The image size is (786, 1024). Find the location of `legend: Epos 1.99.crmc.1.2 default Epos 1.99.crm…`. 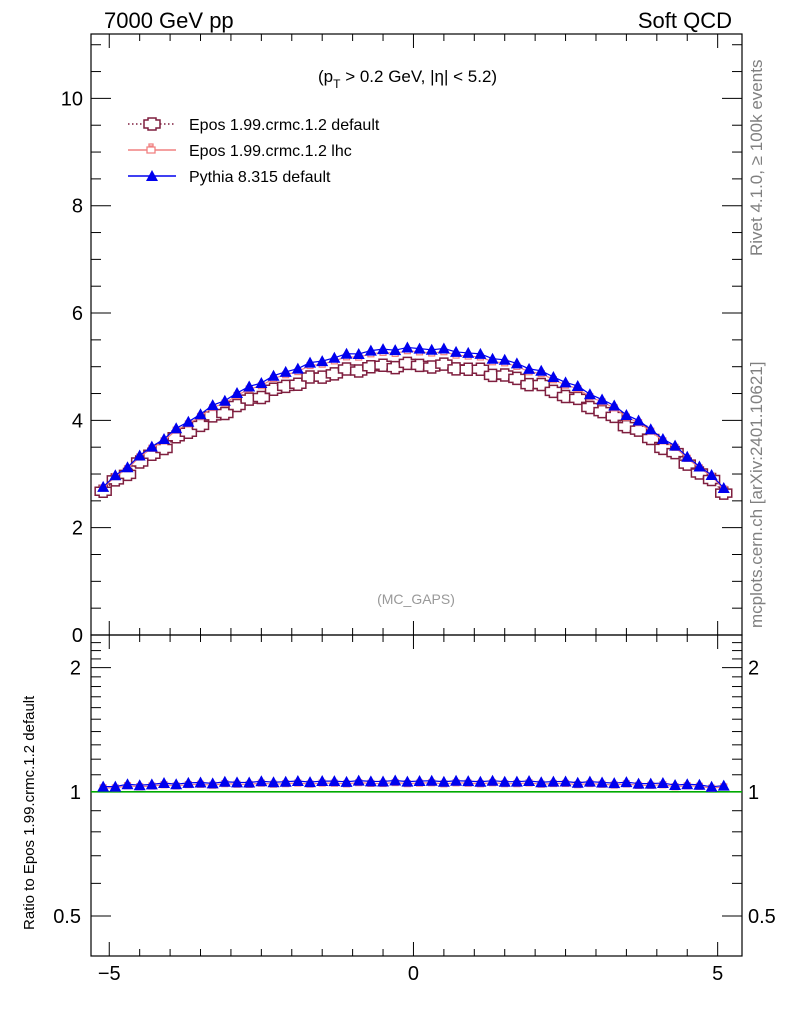

legend: Epos 1.99.crmc.1.2 default Epos 1.99.crm… is located at coordinates (254, 151).